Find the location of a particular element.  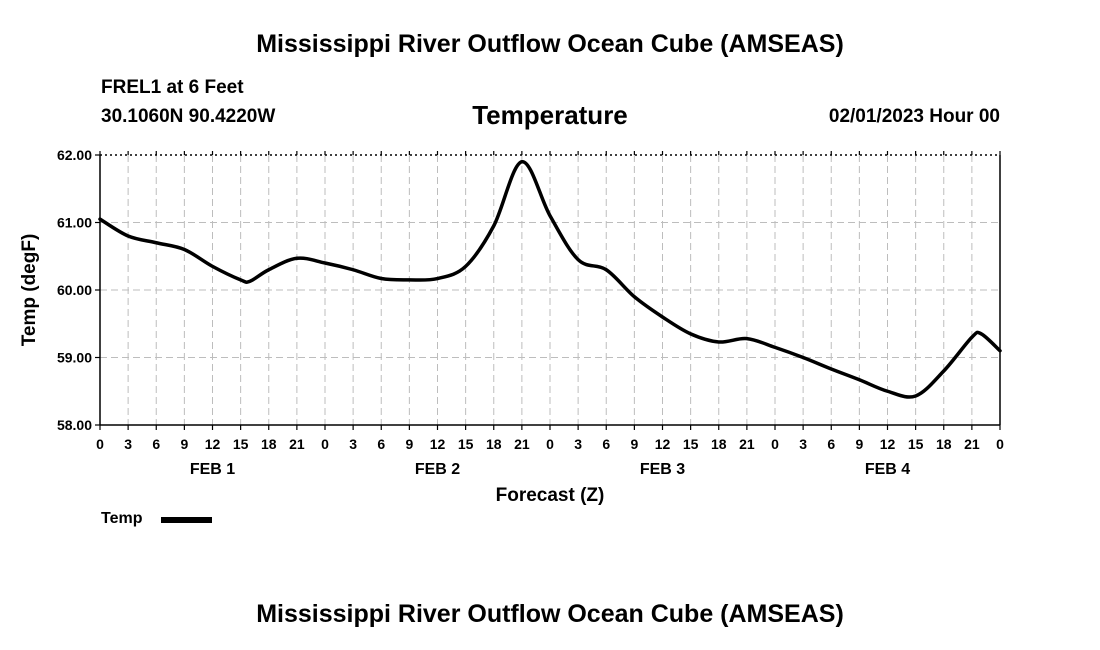

legend-label: Temp is located at coordinates (122, 518).